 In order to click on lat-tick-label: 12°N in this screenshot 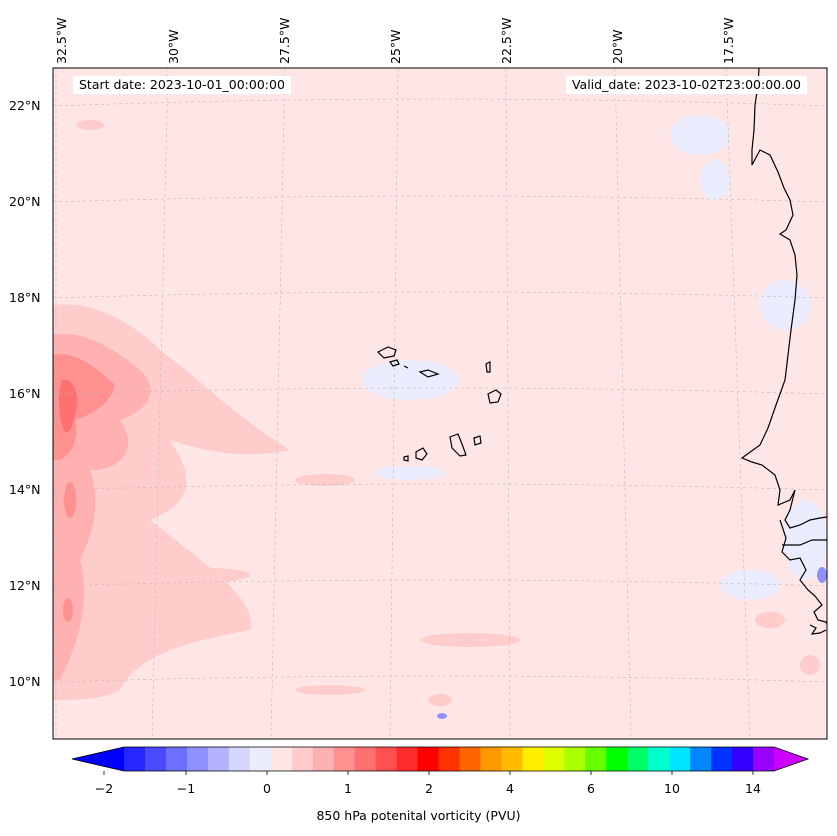, I will do `click(25, 585)`.